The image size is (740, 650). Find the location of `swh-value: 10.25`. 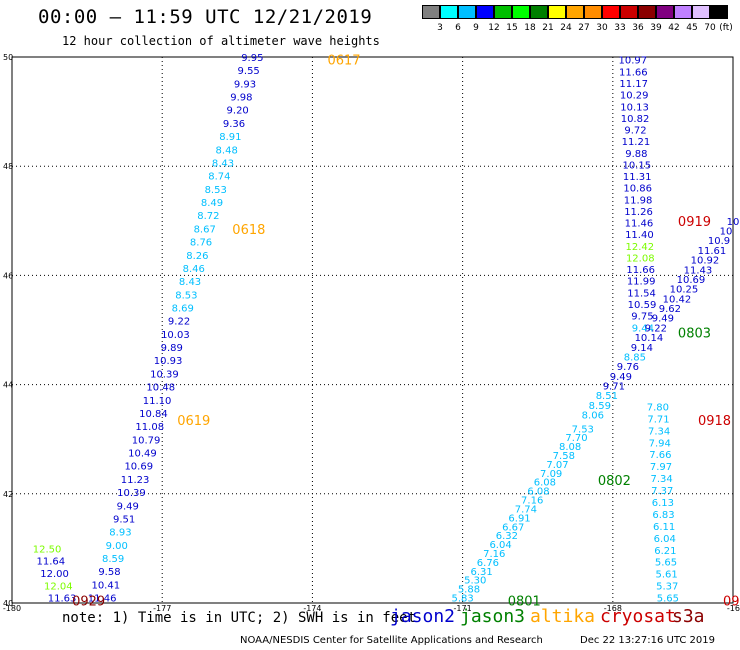

swh-value: 10.25 is located at coordinates (684, 290).